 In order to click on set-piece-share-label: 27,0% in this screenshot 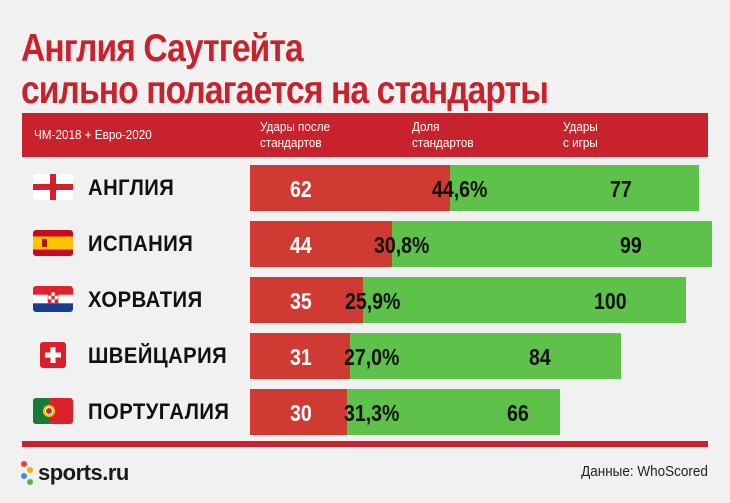, I will do `click(372, 357)`.